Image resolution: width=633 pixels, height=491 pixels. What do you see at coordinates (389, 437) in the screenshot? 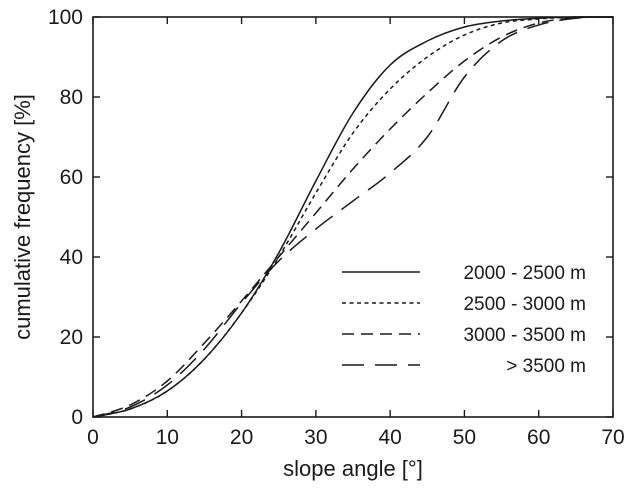
I see `x-tick-label: 40` at bounding box center [389, 437].